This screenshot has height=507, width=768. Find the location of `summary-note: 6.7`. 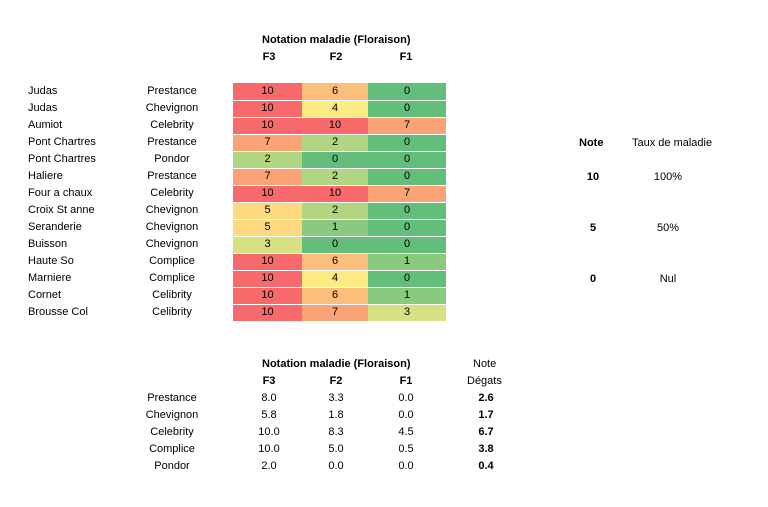

summary-note: 6.7 is located at coordinates (486, 432).